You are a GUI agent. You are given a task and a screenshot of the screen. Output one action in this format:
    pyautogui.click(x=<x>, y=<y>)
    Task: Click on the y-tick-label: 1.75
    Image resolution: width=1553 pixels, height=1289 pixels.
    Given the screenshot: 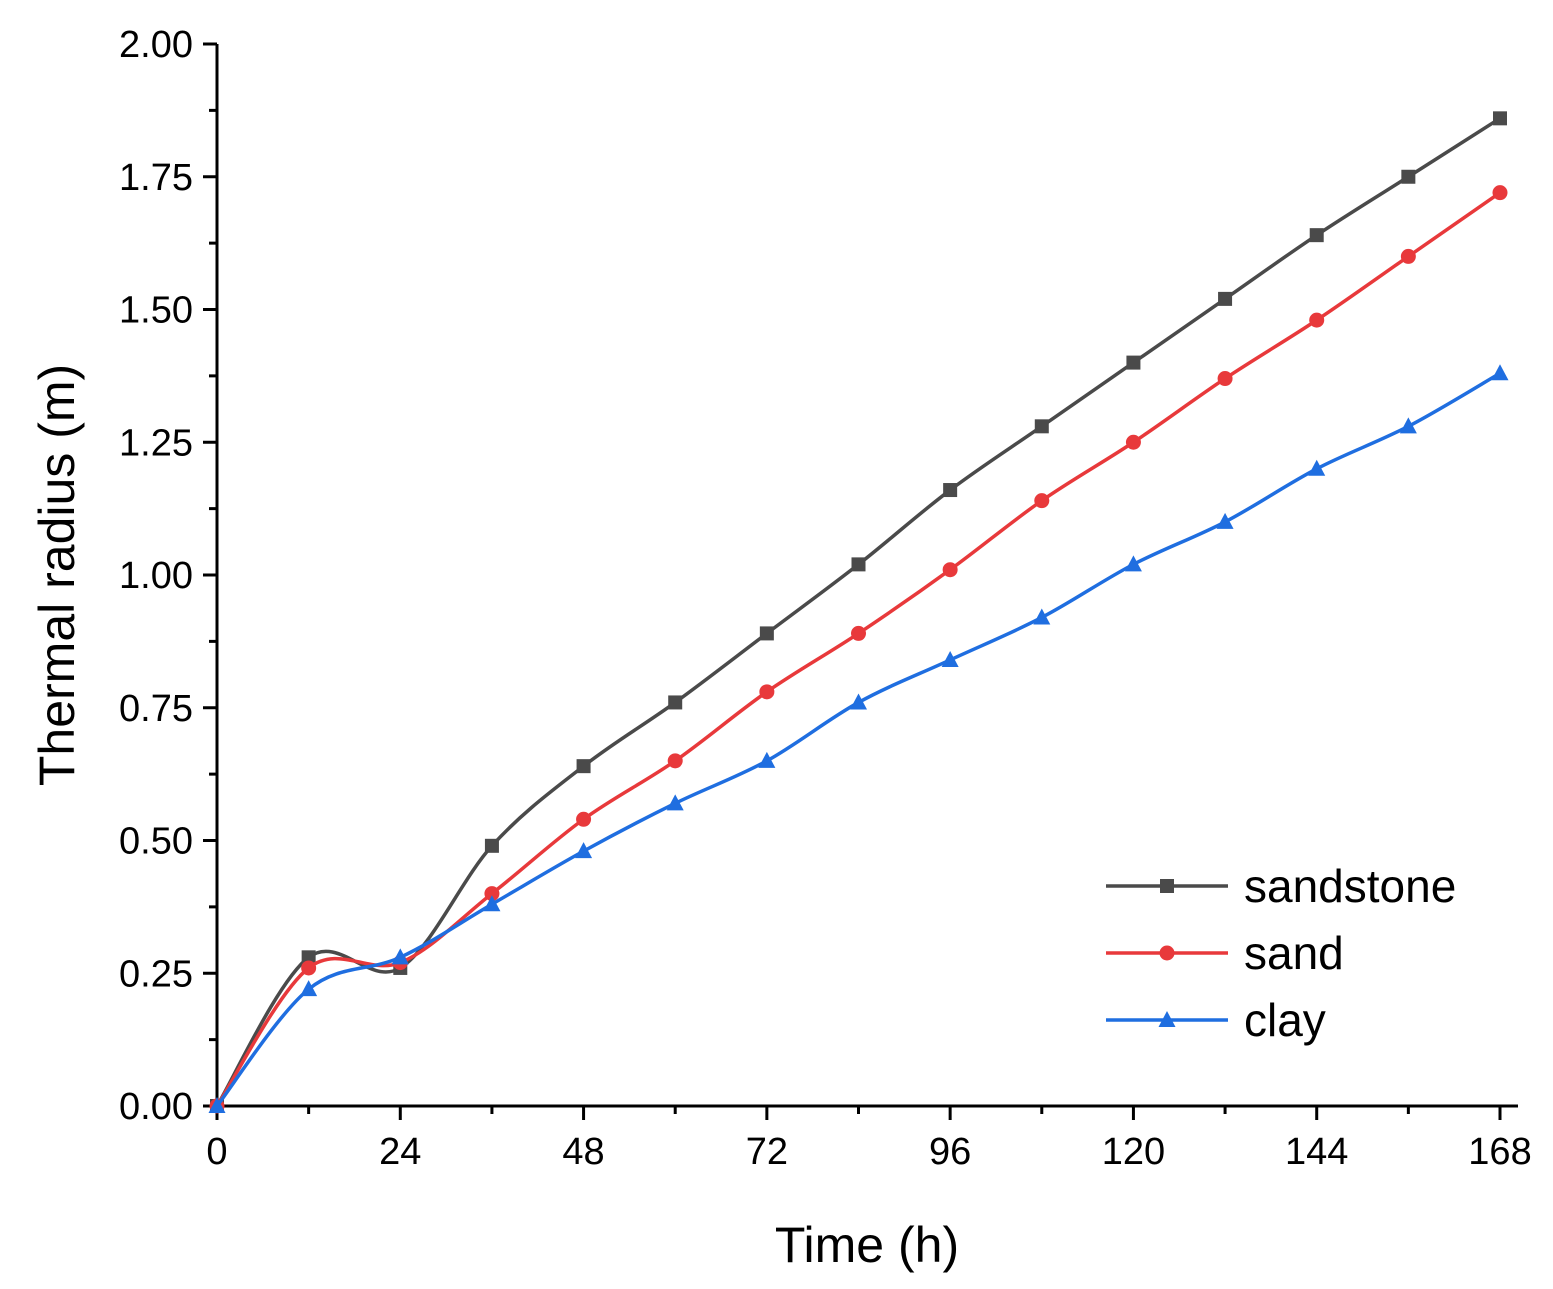 What is the action you would take?
    pyautogui.click(x=156, y=178)
    